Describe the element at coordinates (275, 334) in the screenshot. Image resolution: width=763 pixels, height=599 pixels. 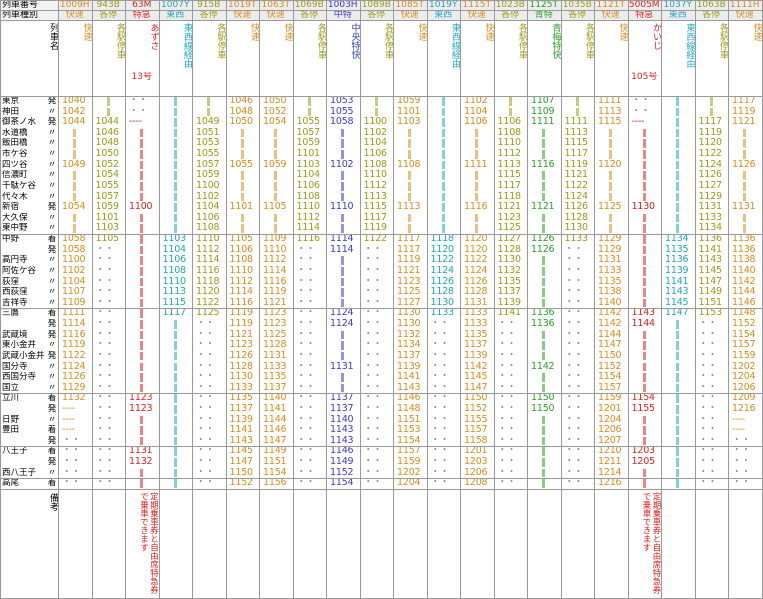
I see `time-cell: 1125` at that location.